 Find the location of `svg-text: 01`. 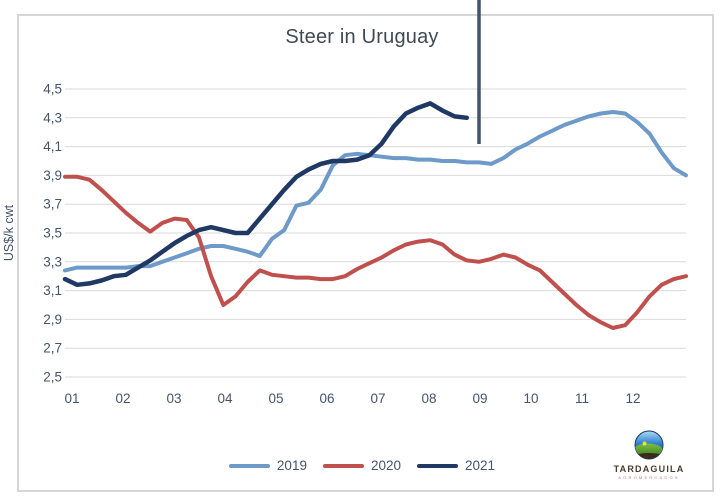

svg-text: 01 is located at coordinates (71, 398).